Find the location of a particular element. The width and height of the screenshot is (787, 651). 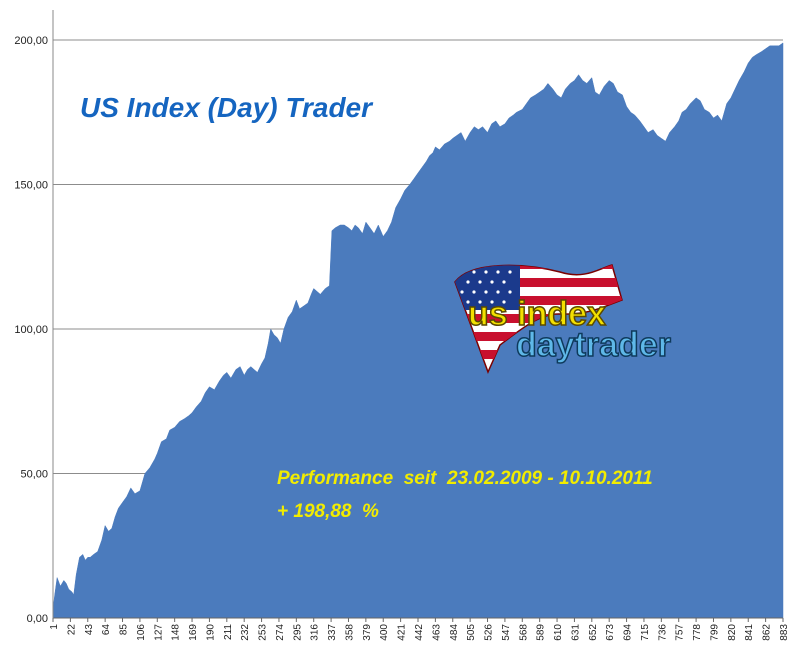

y-axis-labels: 0,00 50,00 100,00 150,00 200,00 is located at coordinates (31, 330).